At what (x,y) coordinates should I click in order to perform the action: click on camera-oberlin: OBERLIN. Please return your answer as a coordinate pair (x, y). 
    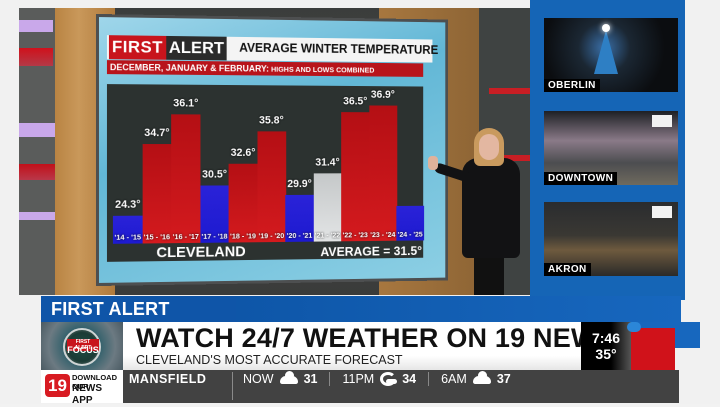
    Looking at the image, I should click on (611, 55).